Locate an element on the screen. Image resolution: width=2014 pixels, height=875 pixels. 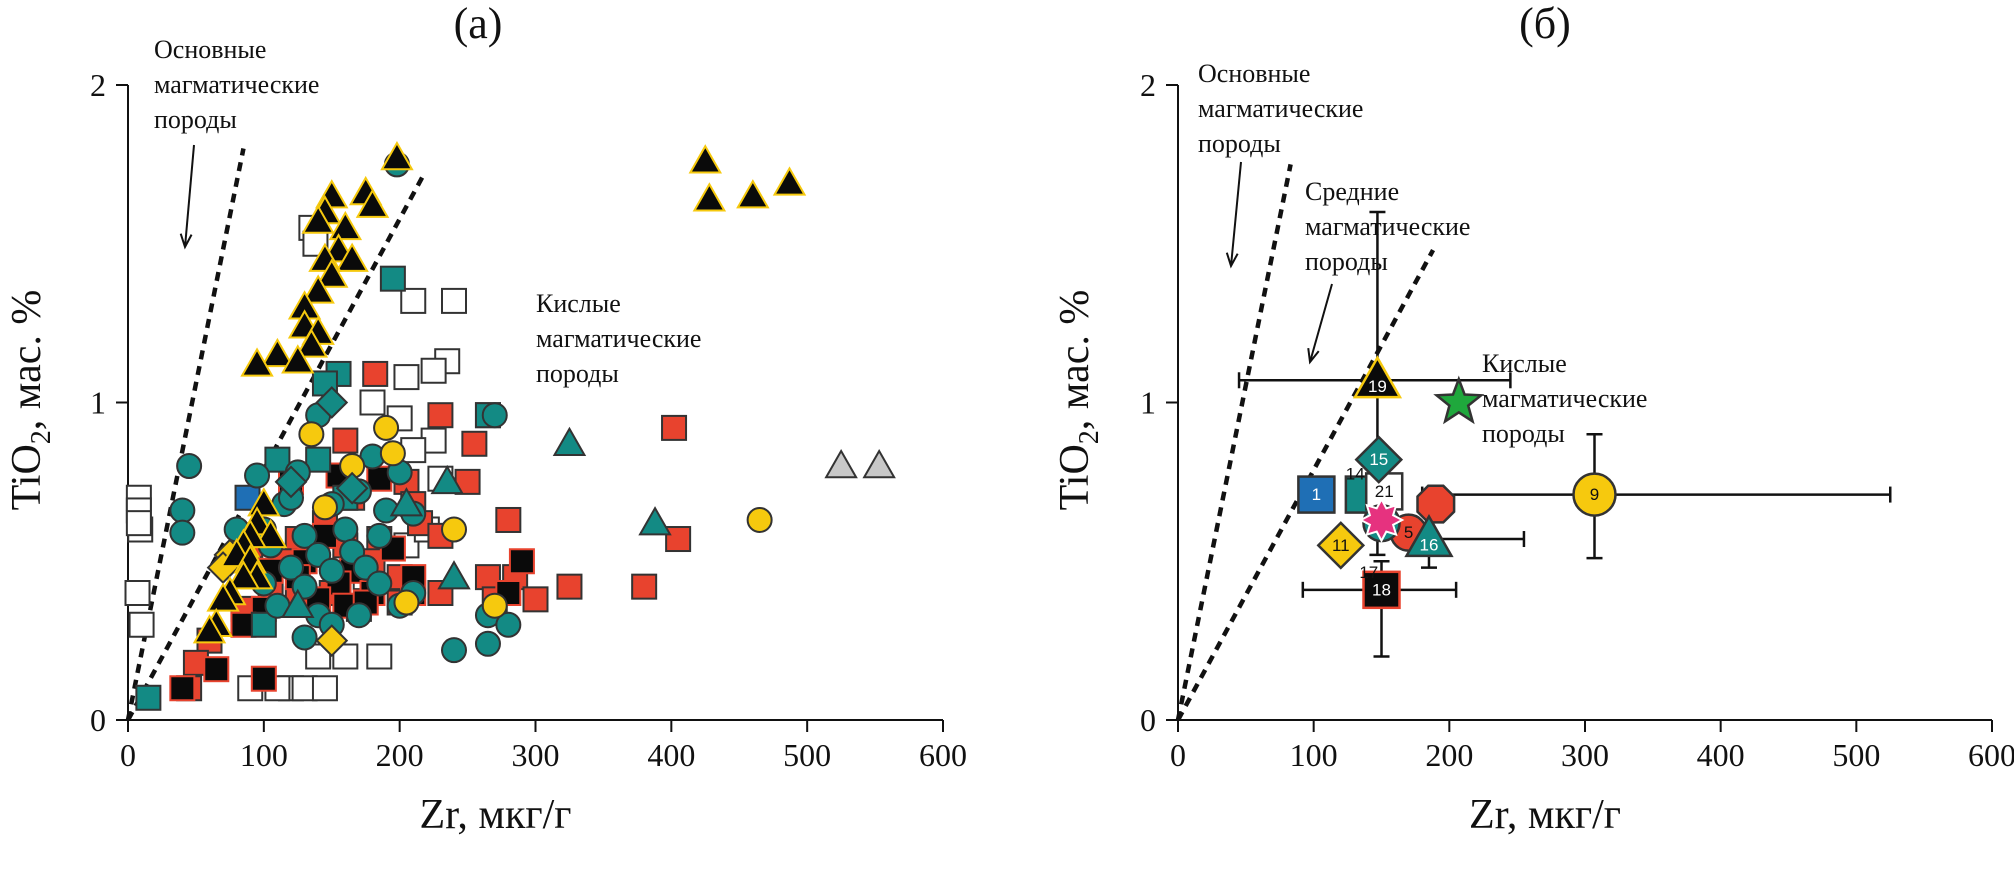
sample-number-label: 17 is located at coordinates (1368, 572).